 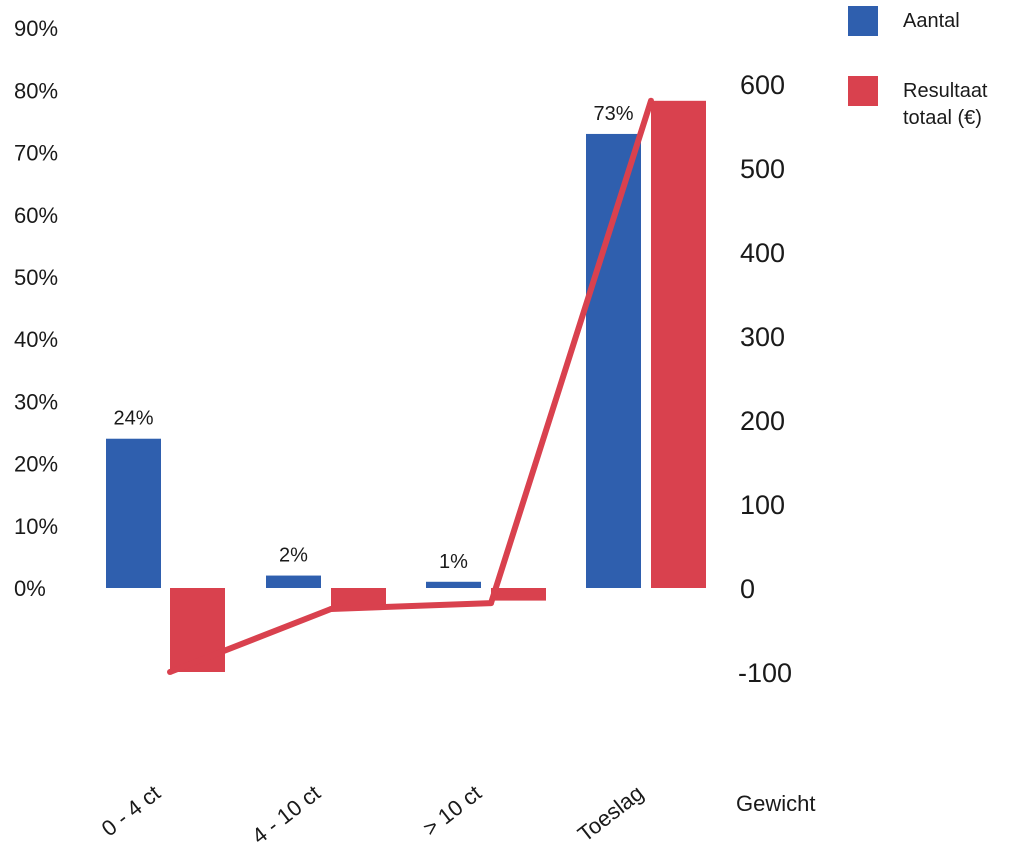 I want to click on left-tick-label: 90%, so click(x=36, y=28).